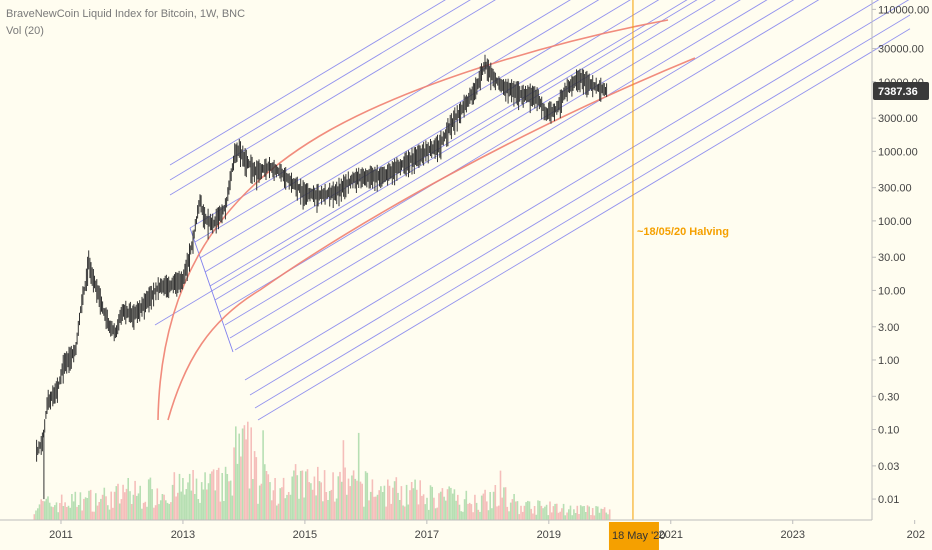  I want to click on x-tick-label: 2015, so click(305, 535).